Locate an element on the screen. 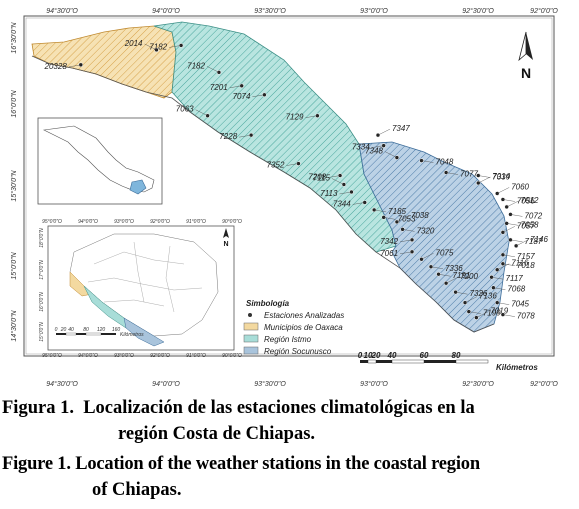  station-label: 7157 is located at coordinates (526, 256).